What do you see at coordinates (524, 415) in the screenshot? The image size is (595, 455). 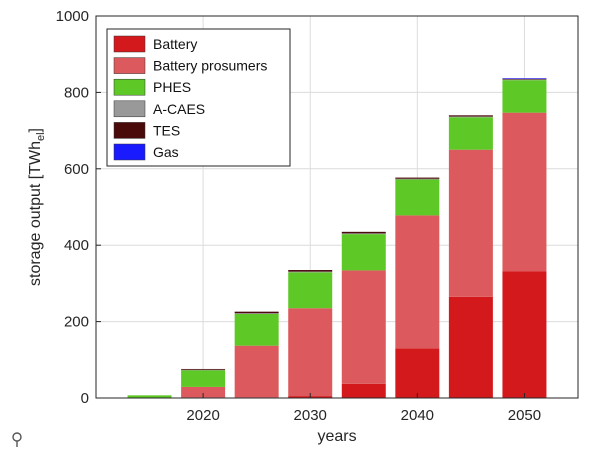 I see `x-tick-label: 2050` at bounding box center [524, 415].